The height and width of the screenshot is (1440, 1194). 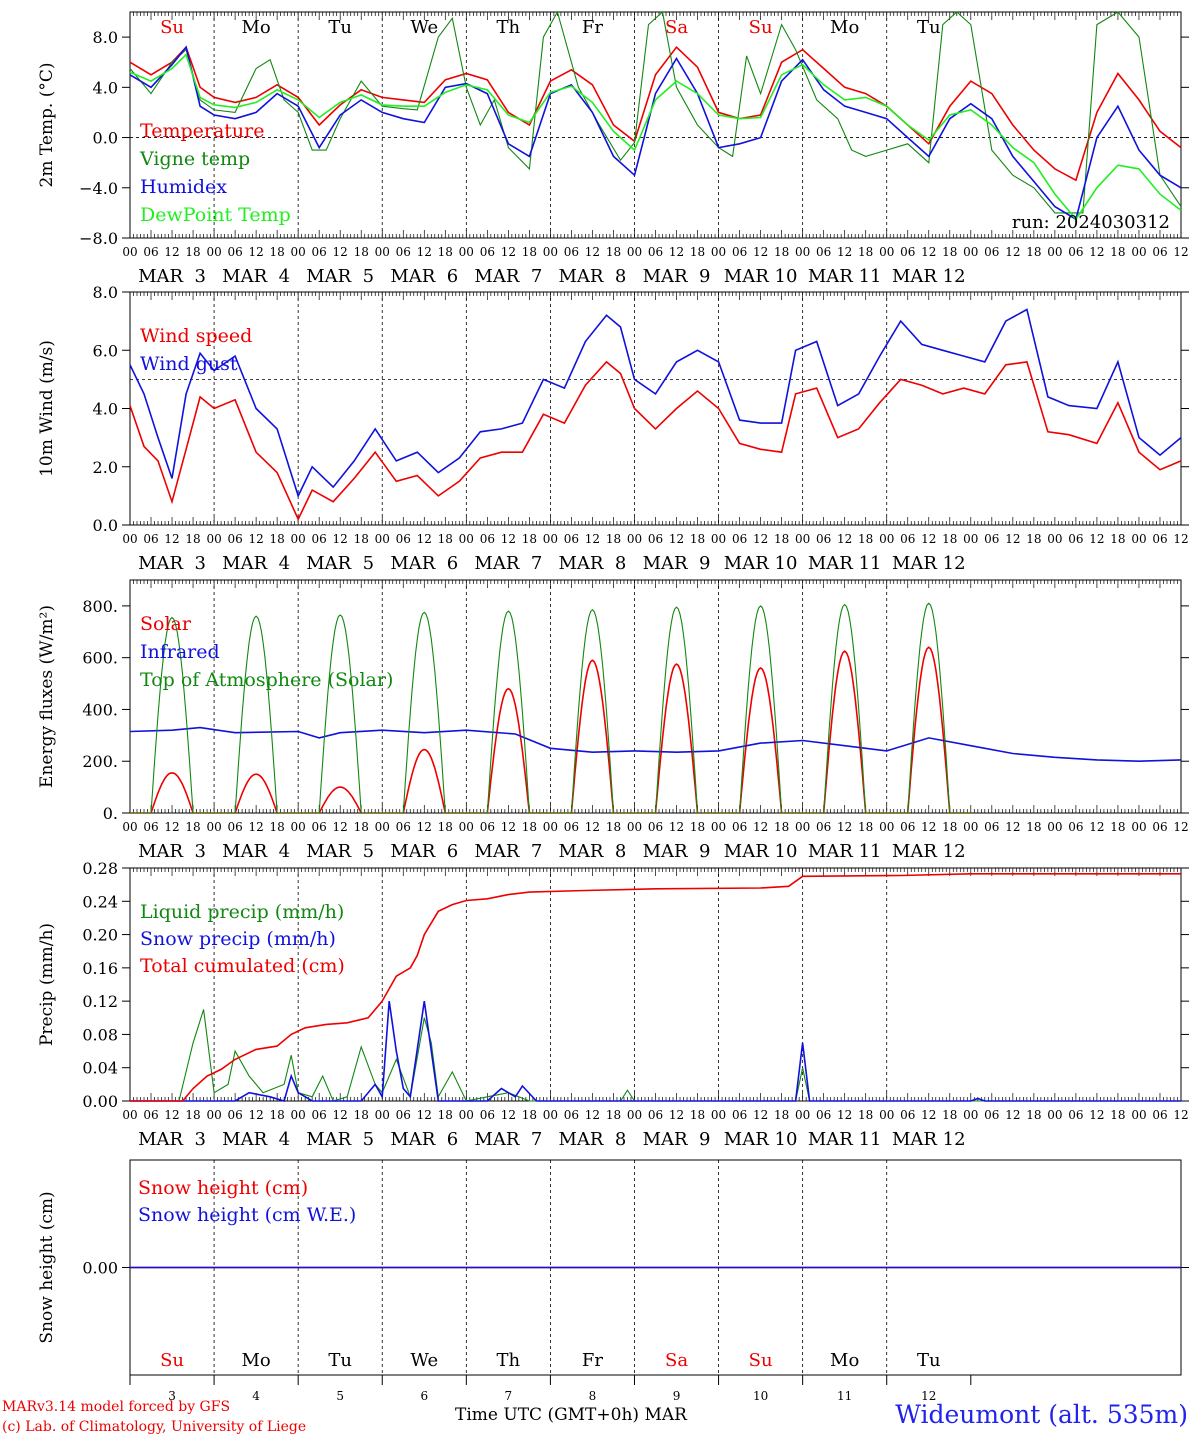 I want to click on legend-entry: Humidex, so click(x=183, y=187).